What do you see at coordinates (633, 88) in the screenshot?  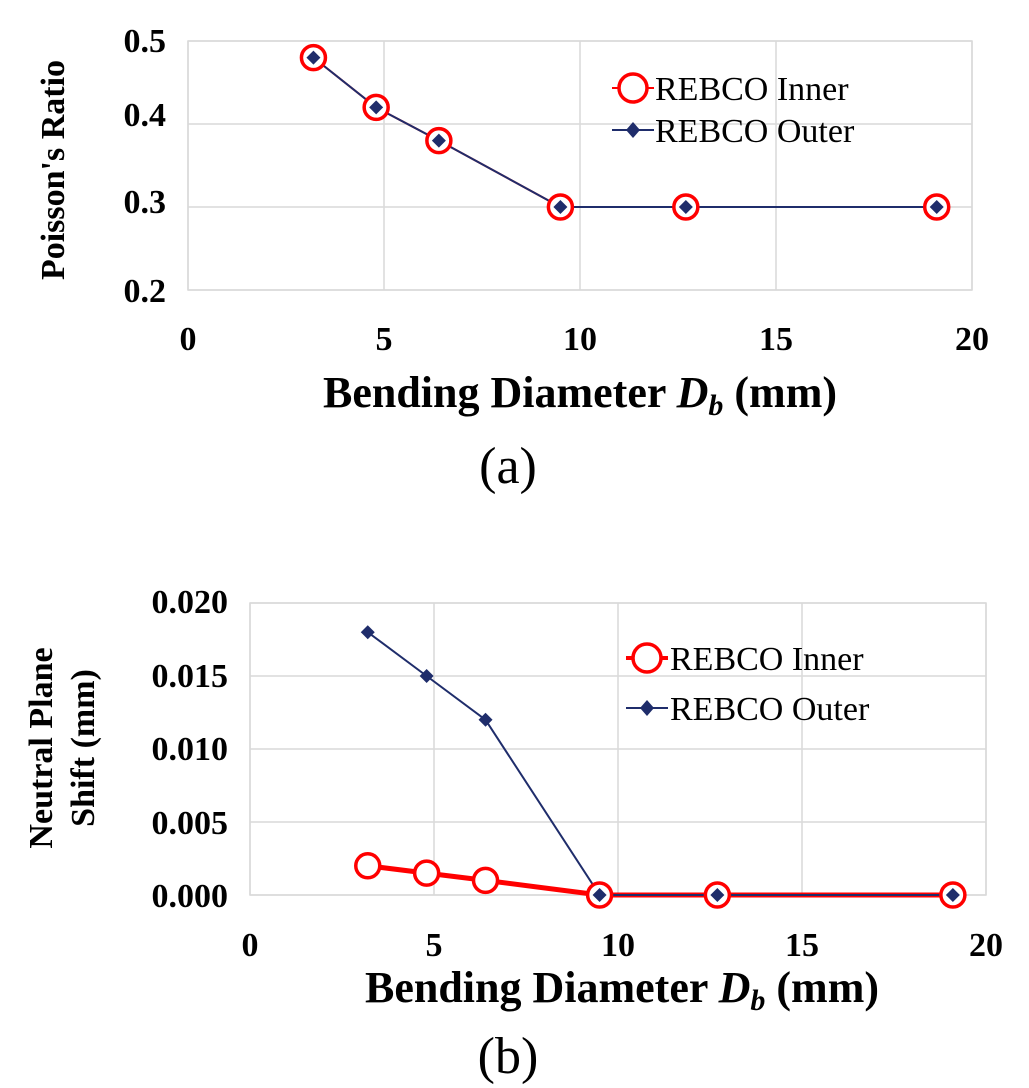 I see `panel-a-legend-inner-marker` at bounding box center [633, 88].